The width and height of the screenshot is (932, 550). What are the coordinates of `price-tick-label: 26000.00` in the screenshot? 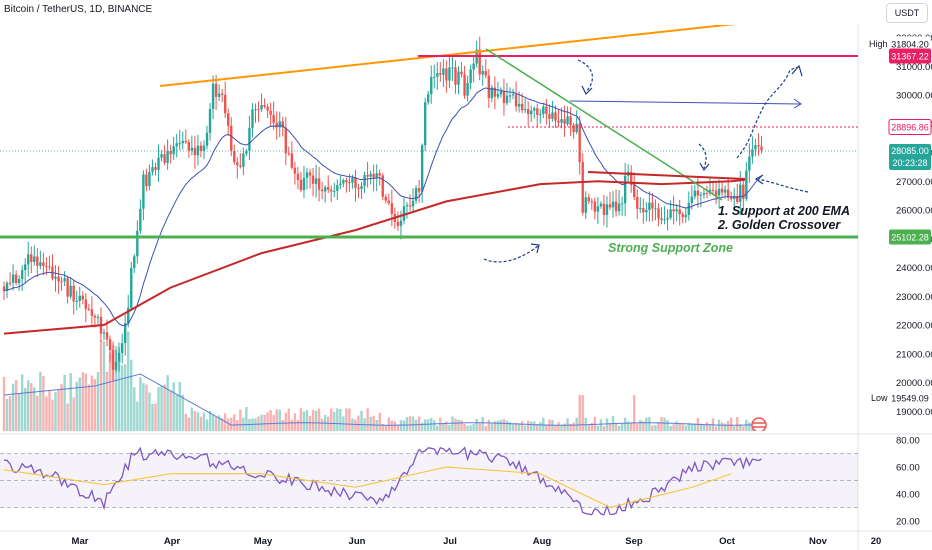 It's located at (914, 211).